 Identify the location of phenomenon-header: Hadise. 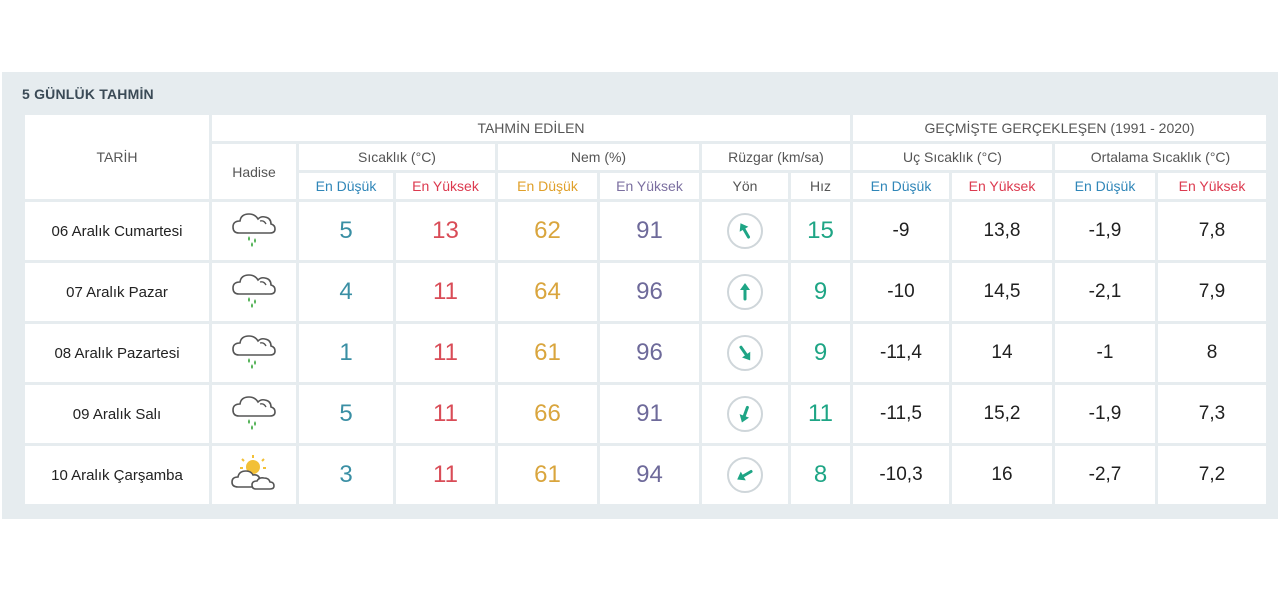
(254, 171).